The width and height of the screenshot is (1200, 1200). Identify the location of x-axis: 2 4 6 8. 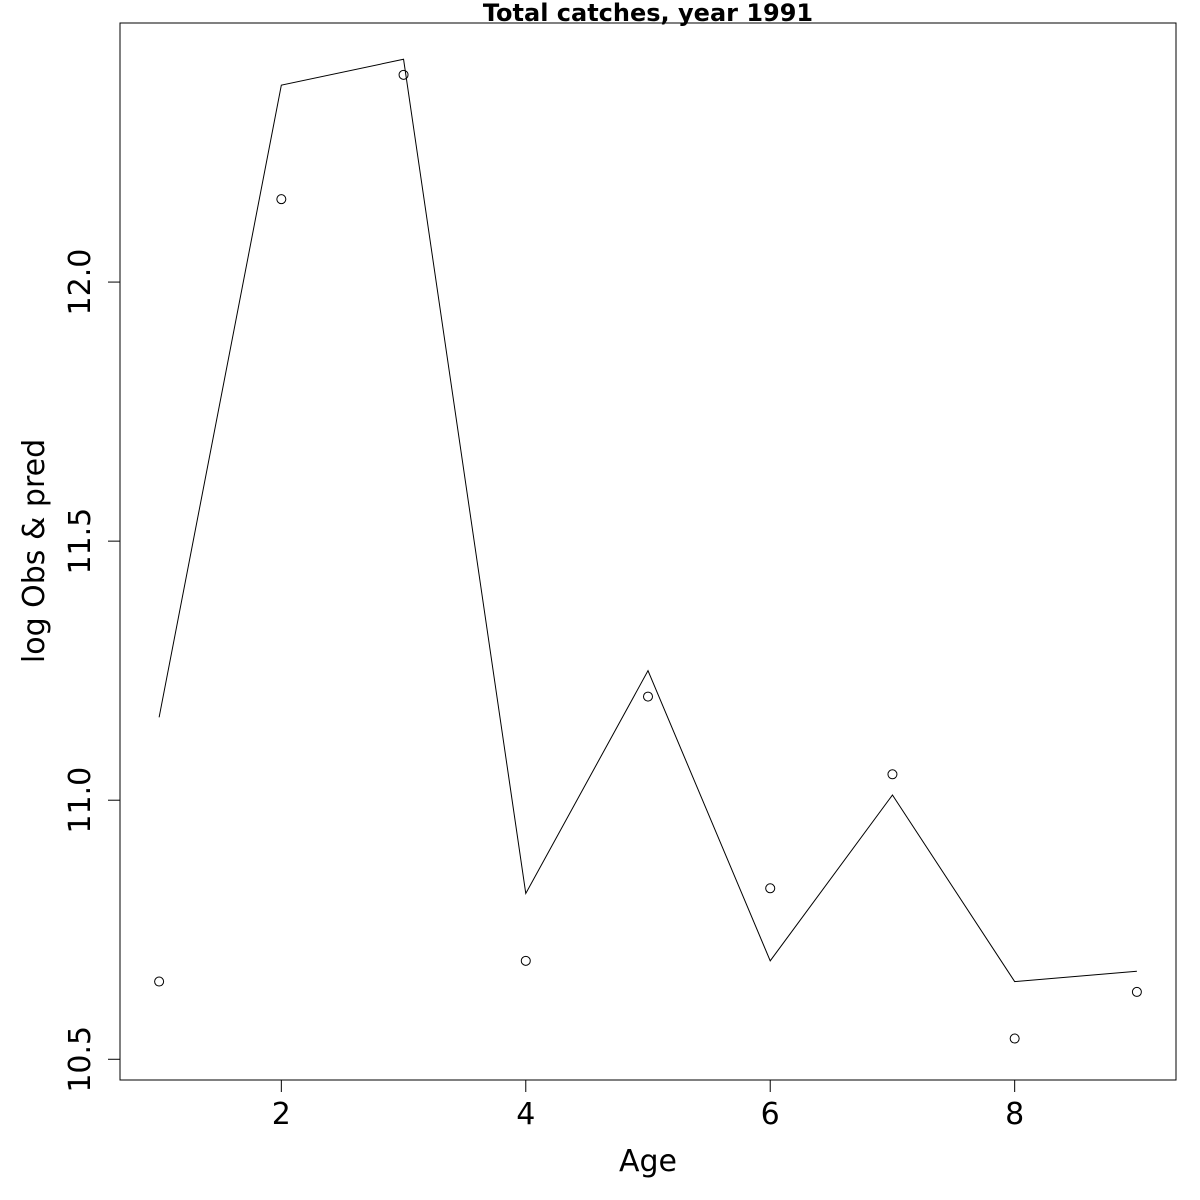
(648, 1105).